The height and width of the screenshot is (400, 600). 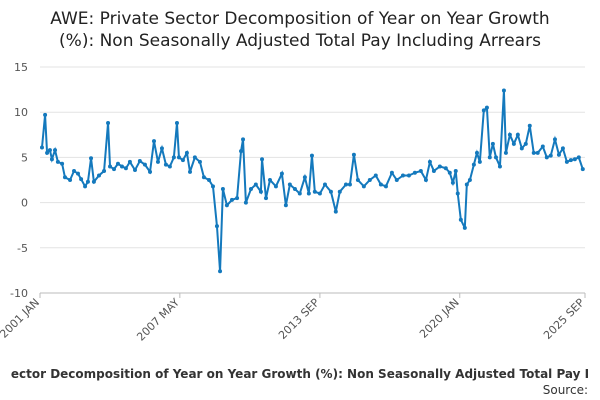 I want to click on x-tick-label: 2013 SEP, so click(x=299, y=319).